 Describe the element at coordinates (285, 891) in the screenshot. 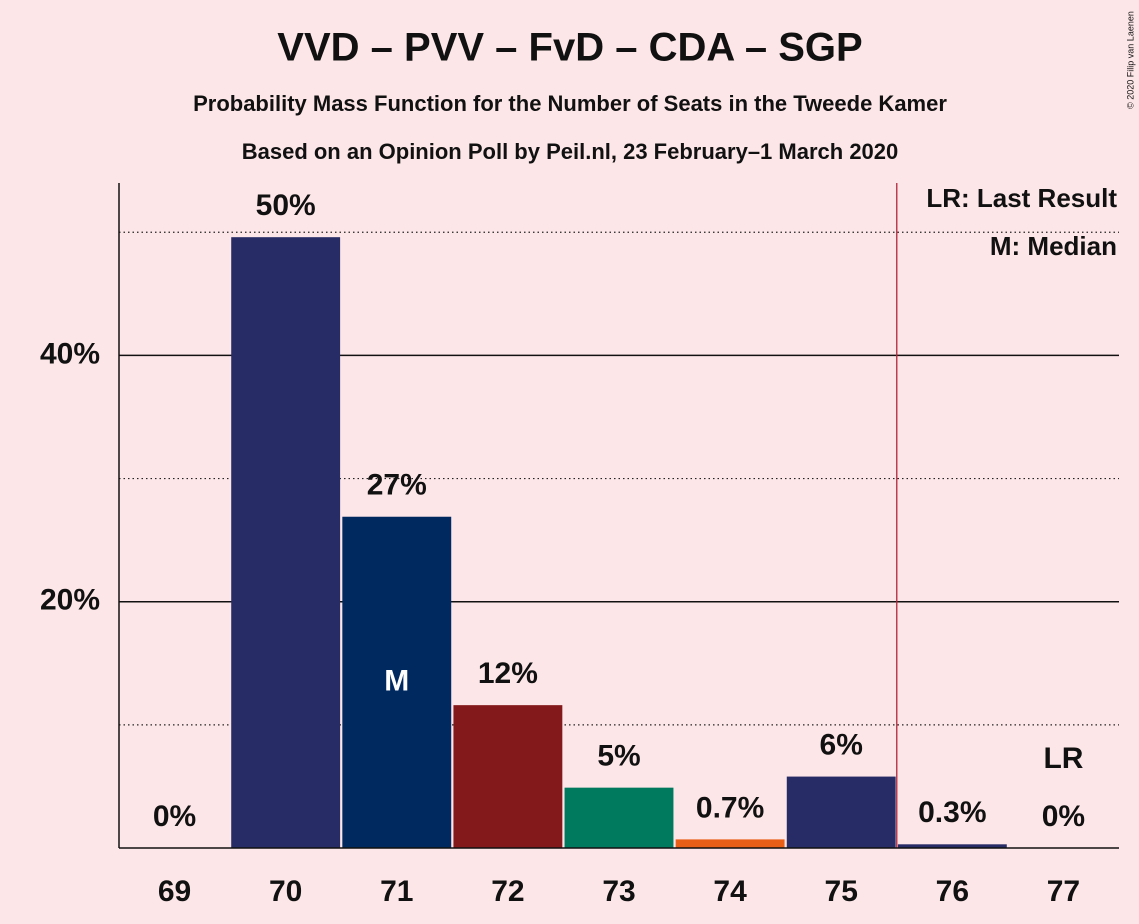

I see `x-tick-label: 70` at that location.